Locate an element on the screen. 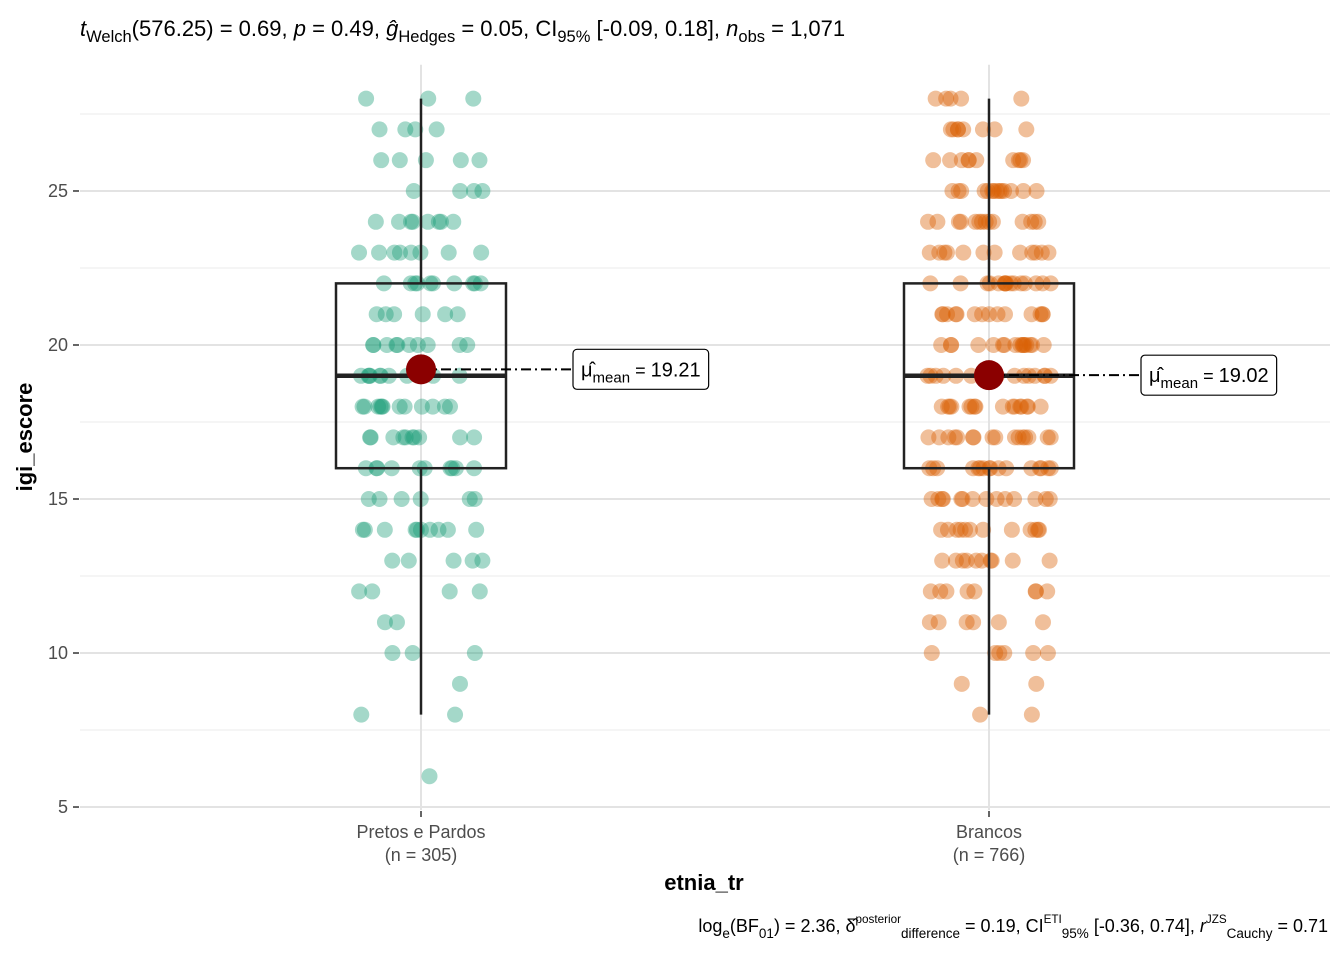  mean-label-box is located at coordinates (641, 369).